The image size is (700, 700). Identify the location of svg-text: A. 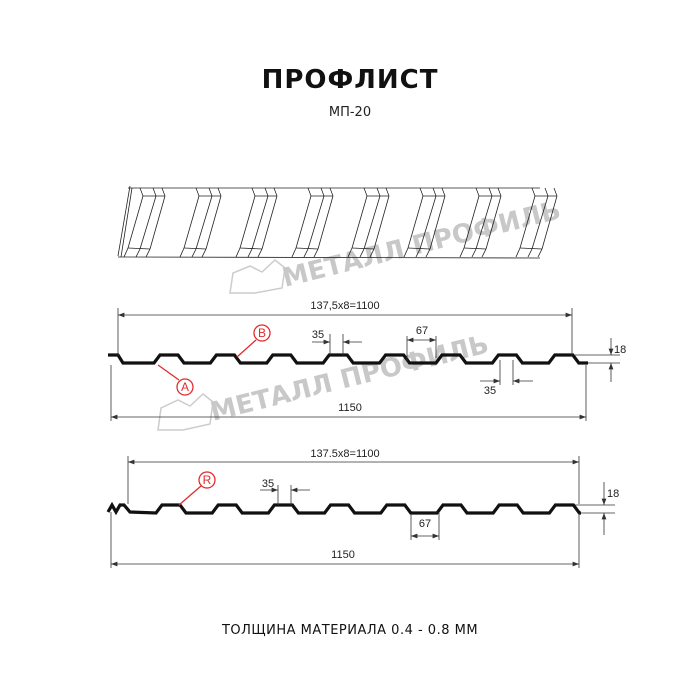
(185, 387).